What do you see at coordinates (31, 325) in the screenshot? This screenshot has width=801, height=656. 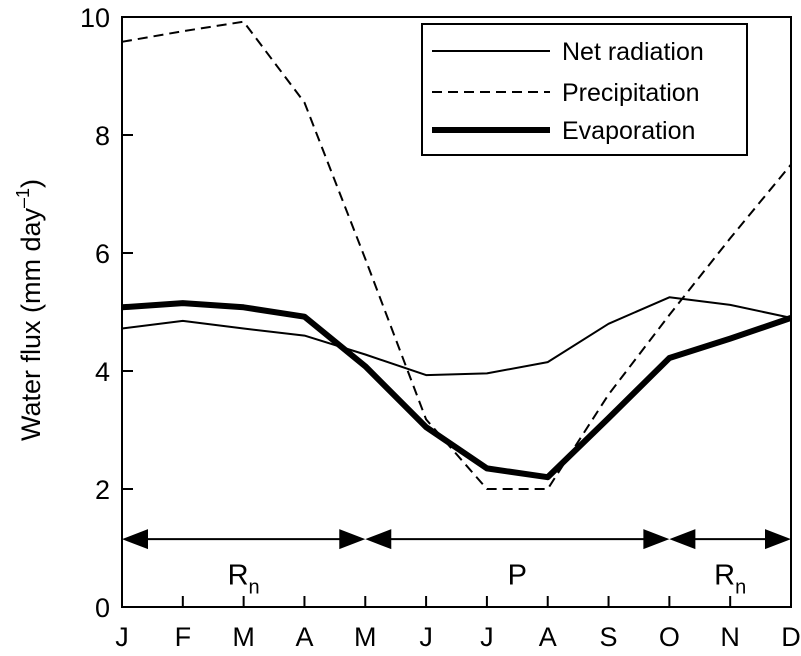 I see `y-axis-title-main: Water flux (mm day` at bounding box center [31, 325].